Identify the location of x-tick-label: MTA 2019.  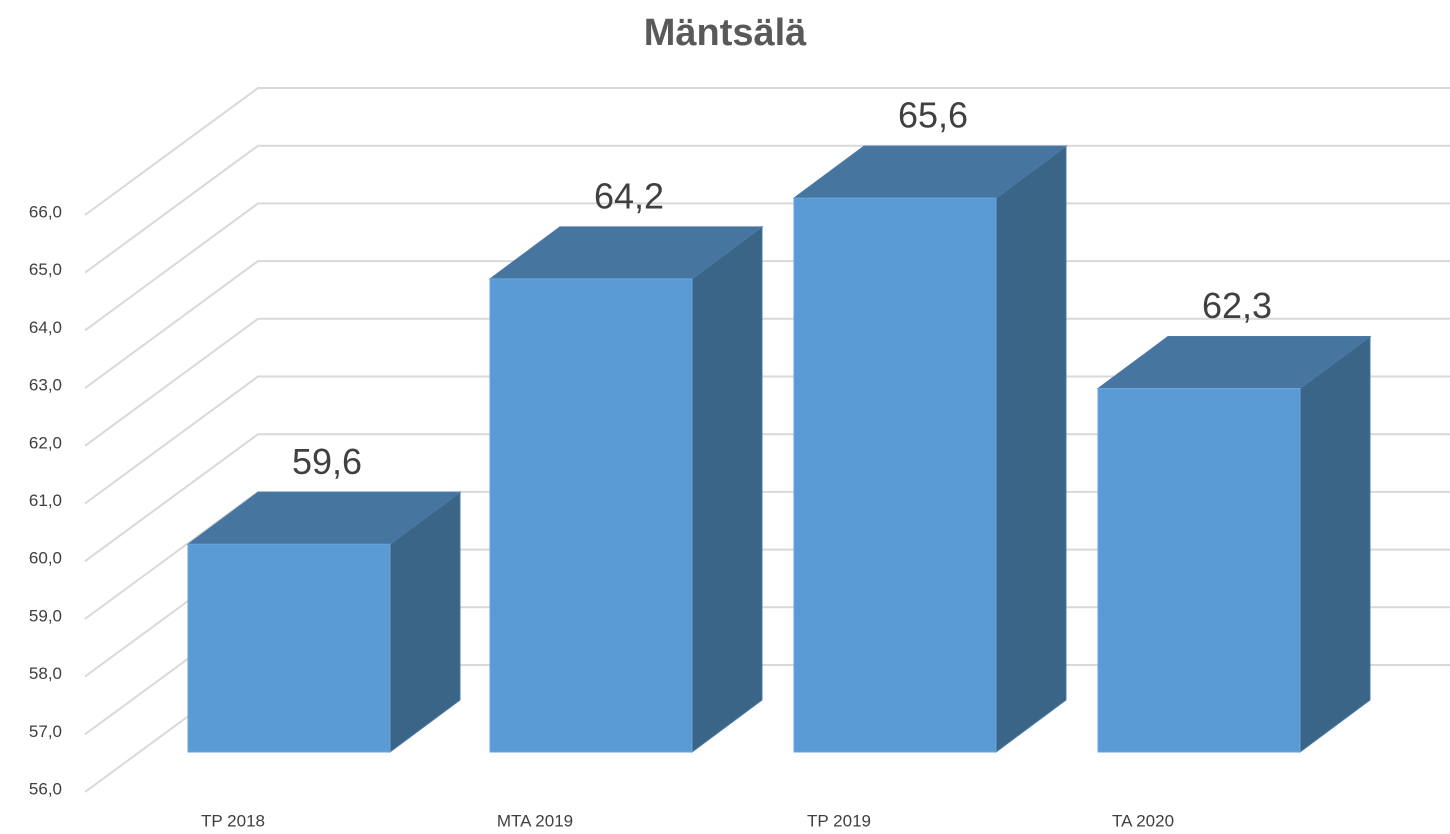
(535, 820).